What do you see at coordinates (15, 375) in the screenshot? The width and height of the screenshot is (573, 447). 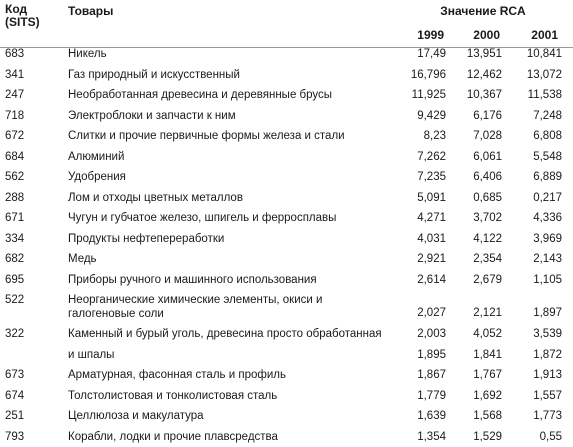 I see `code-cell: 673` at bounding box center [15, 375].